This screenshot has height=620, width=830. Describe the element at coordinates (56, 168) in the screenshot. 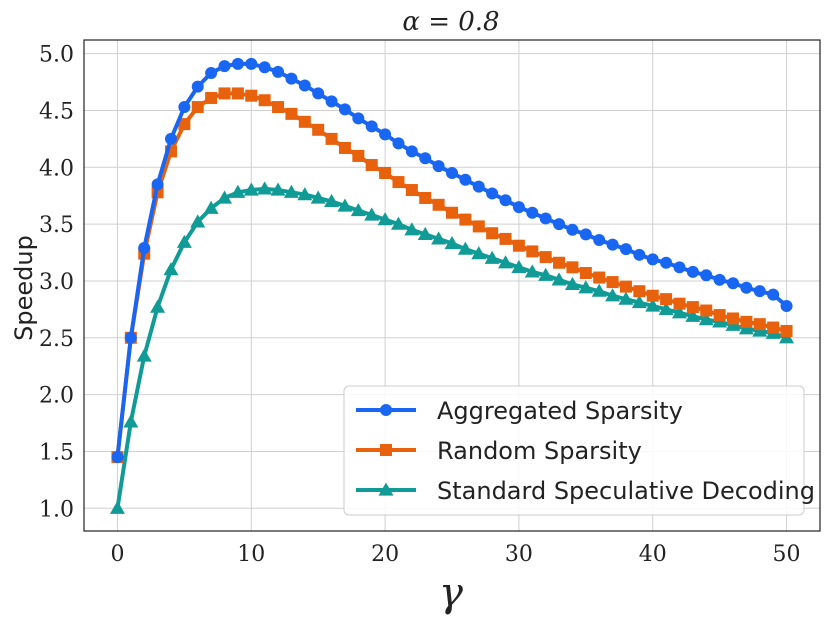

I see `y-tick-label: 4.0` at that location.